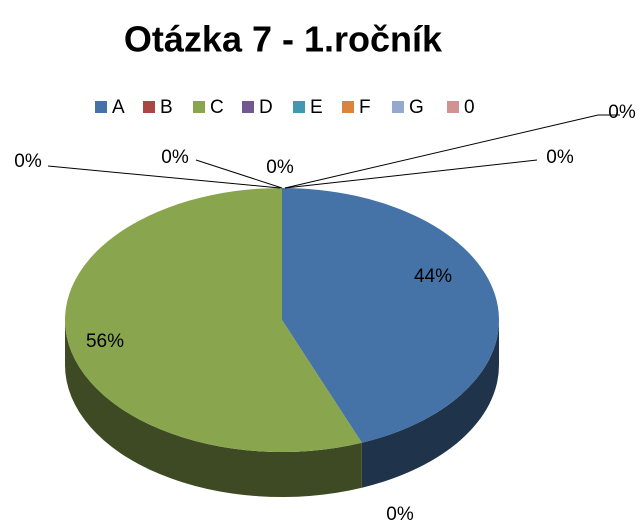 The width and height of the screenshot is (641, 525). I want to click on legend-label: D, so click(266, 107).